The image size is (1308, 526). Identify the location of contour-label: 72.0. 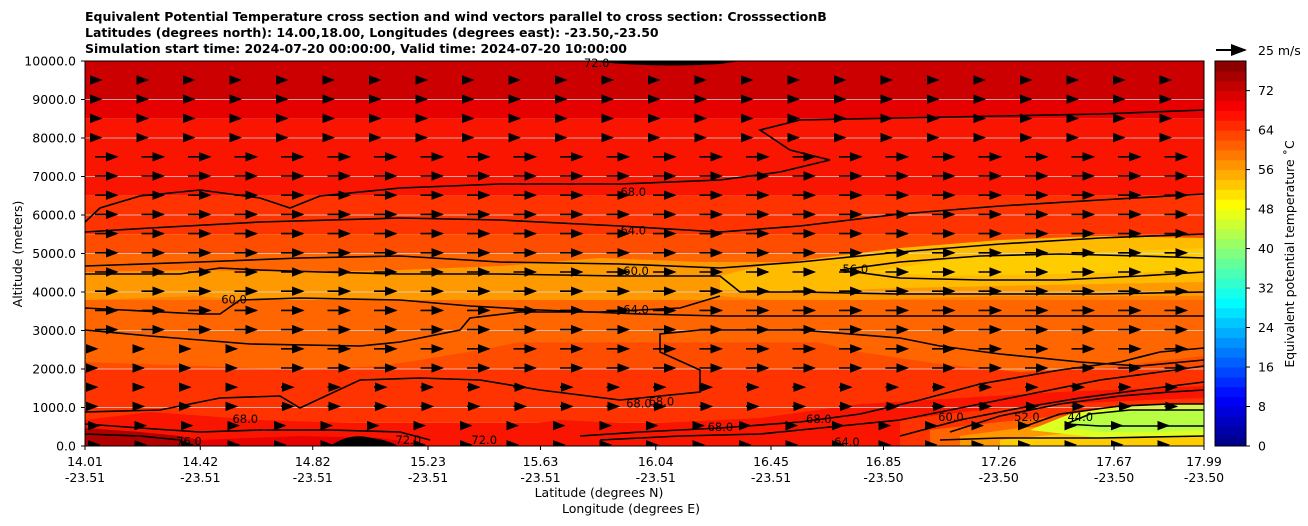
(484, 440).